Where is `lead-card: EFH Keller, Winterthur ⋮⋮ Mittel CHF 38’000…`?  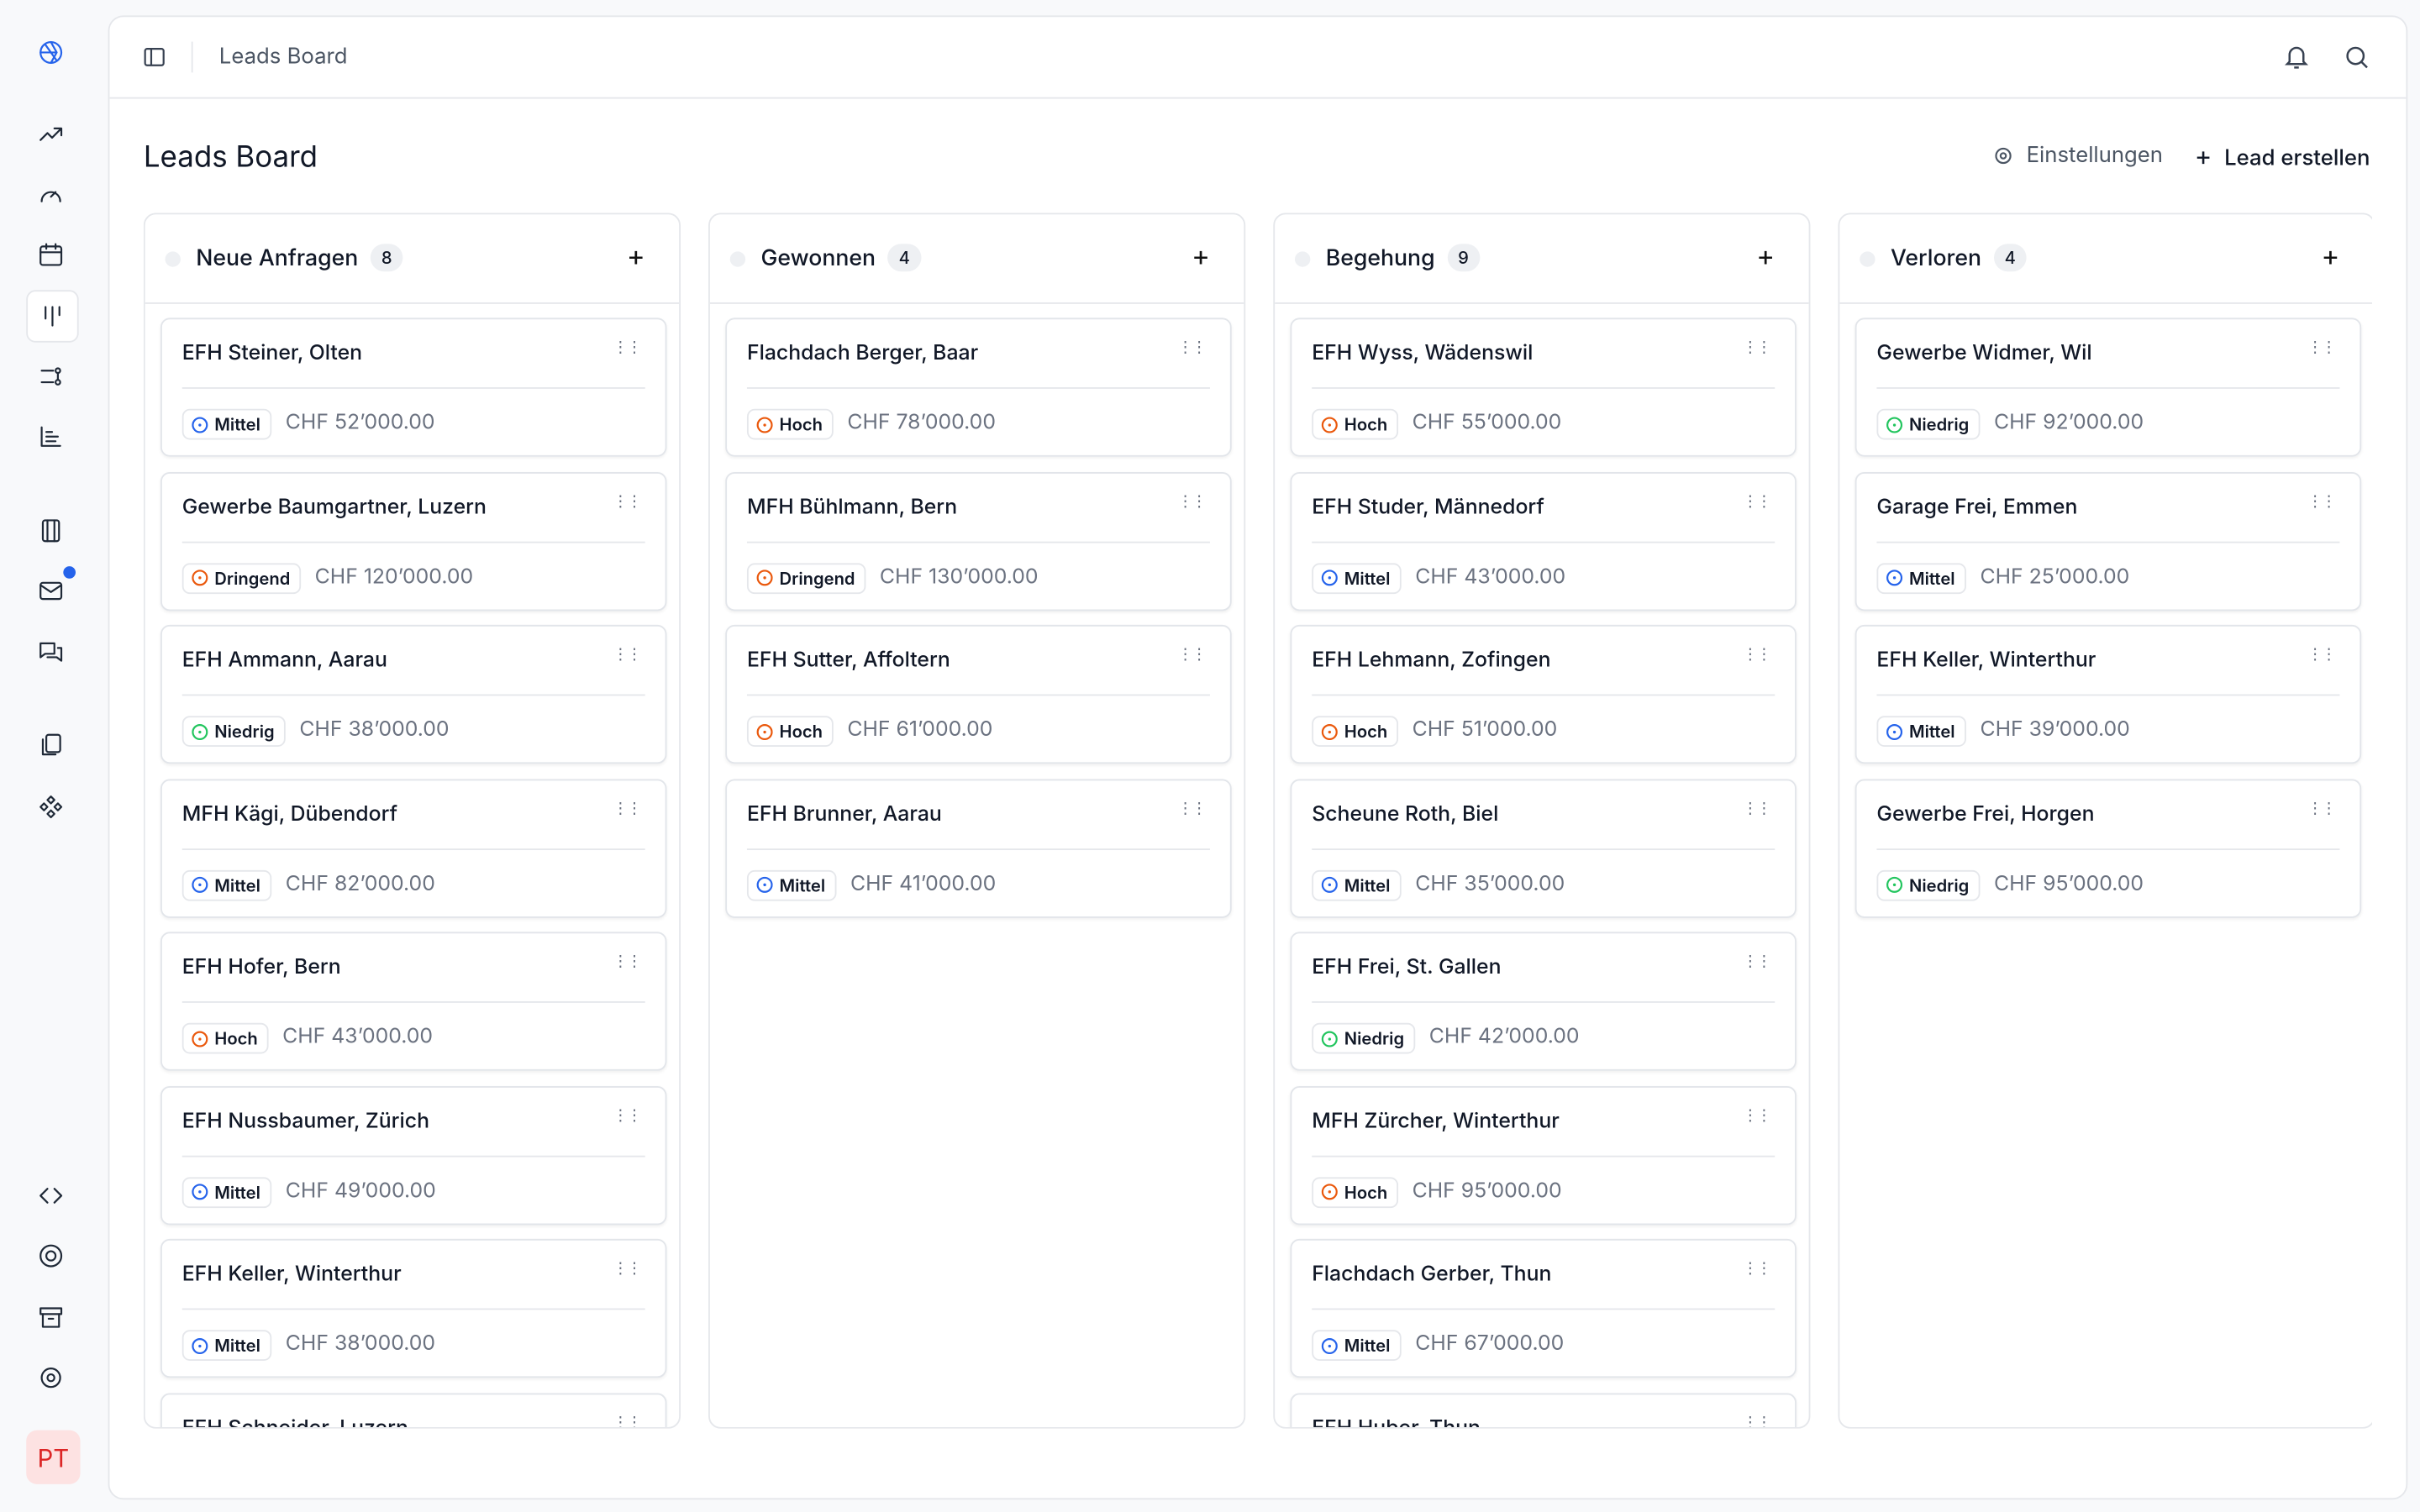
lead-card: EFH Keller, Winterthur ⋮⋮ Mittel CHF 38’000… is located at coordinates (413, 1308).